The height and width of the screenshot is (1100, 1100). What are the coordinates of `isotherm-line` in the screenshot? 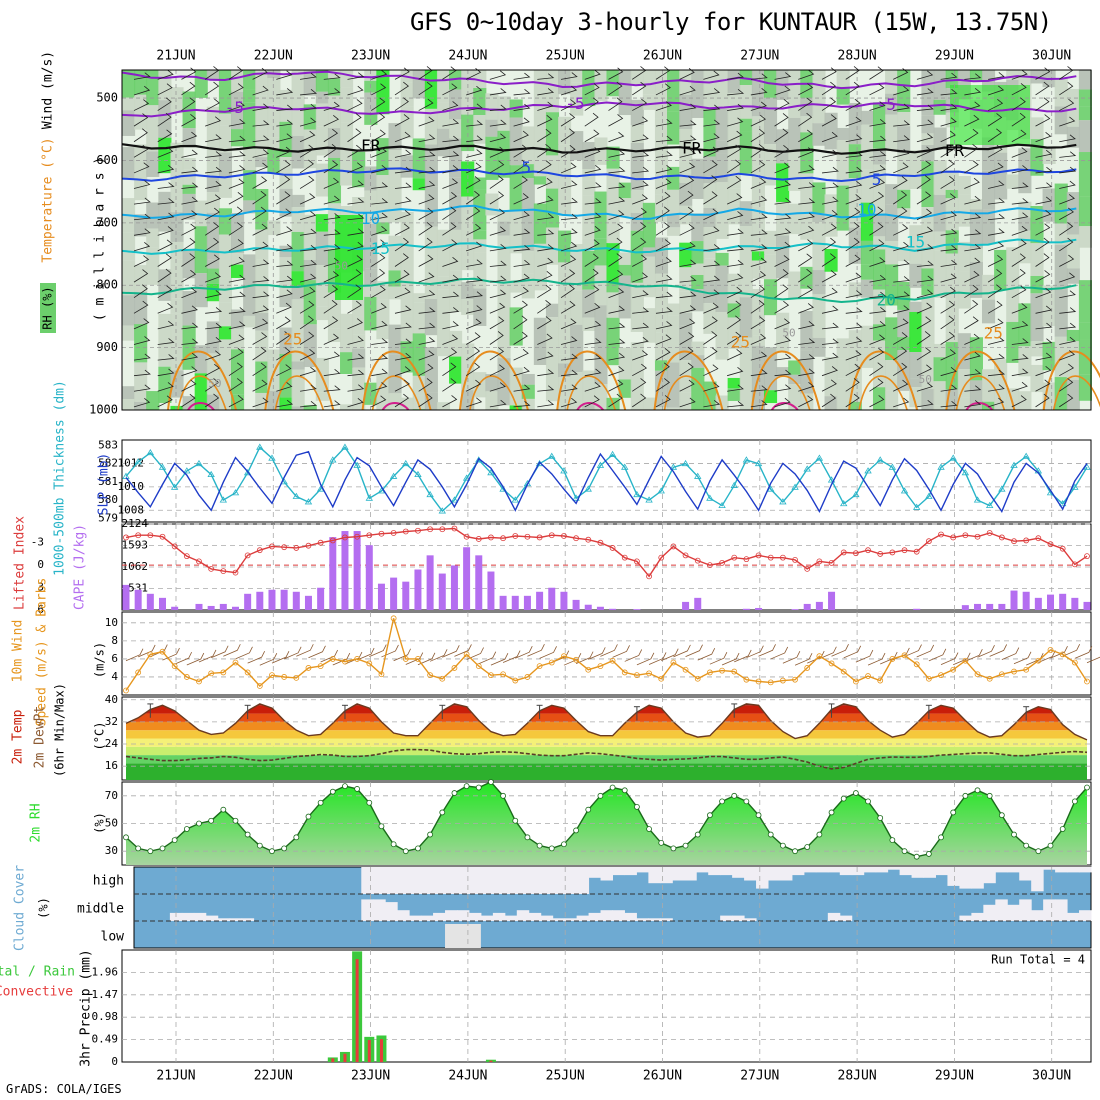 It's located at (599, 175).